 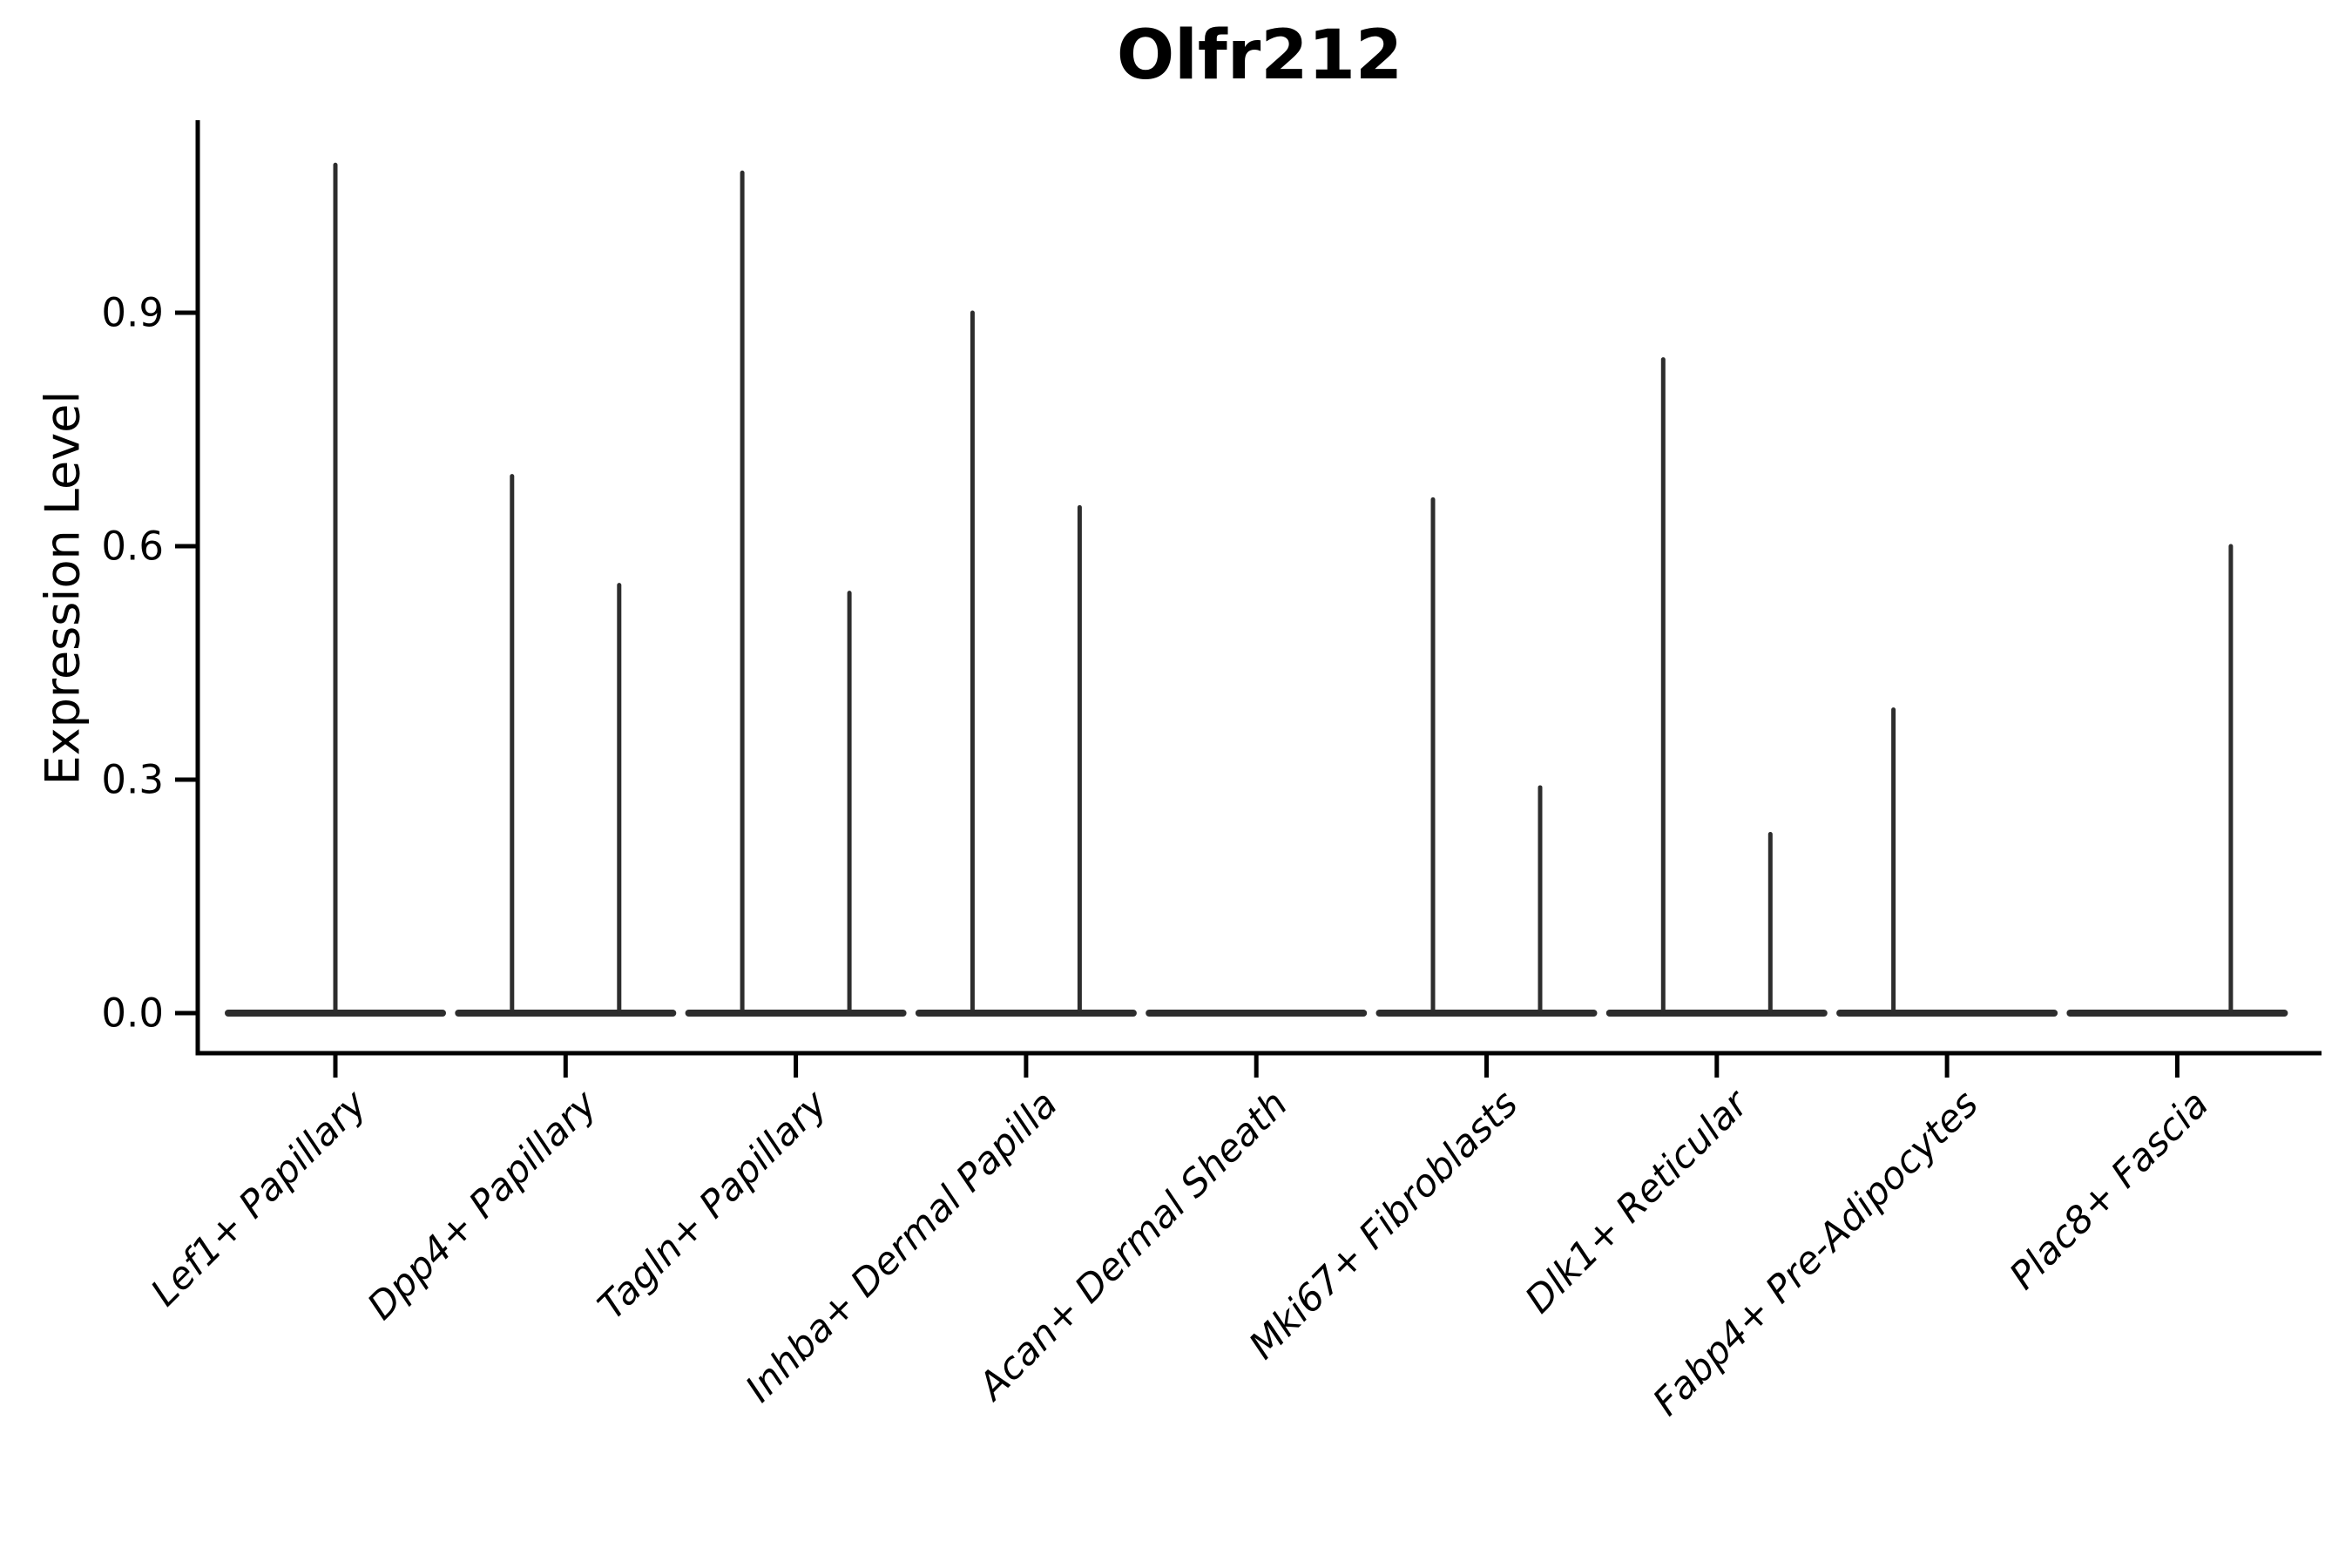 I want to click on x-category-label: Plac8+ Fascia, so click(x=2110, y=1190).